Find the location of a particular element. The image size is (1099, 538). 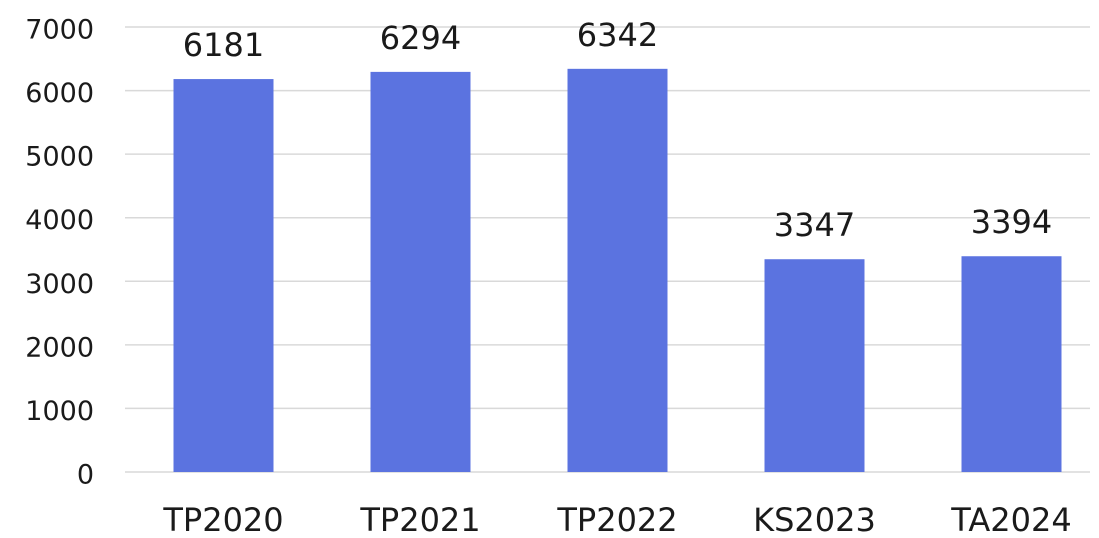

y-tick-label: 1000 is located at coordinates (59, 411).